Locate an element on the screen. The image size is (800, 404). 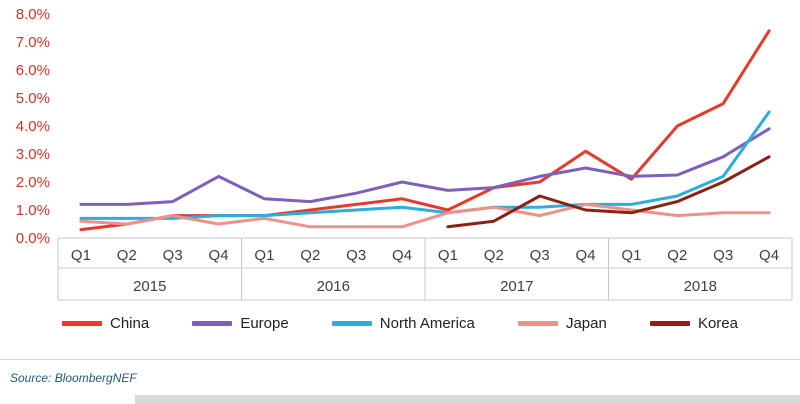
legend-label: Japan is located at coordinates (586, 323).